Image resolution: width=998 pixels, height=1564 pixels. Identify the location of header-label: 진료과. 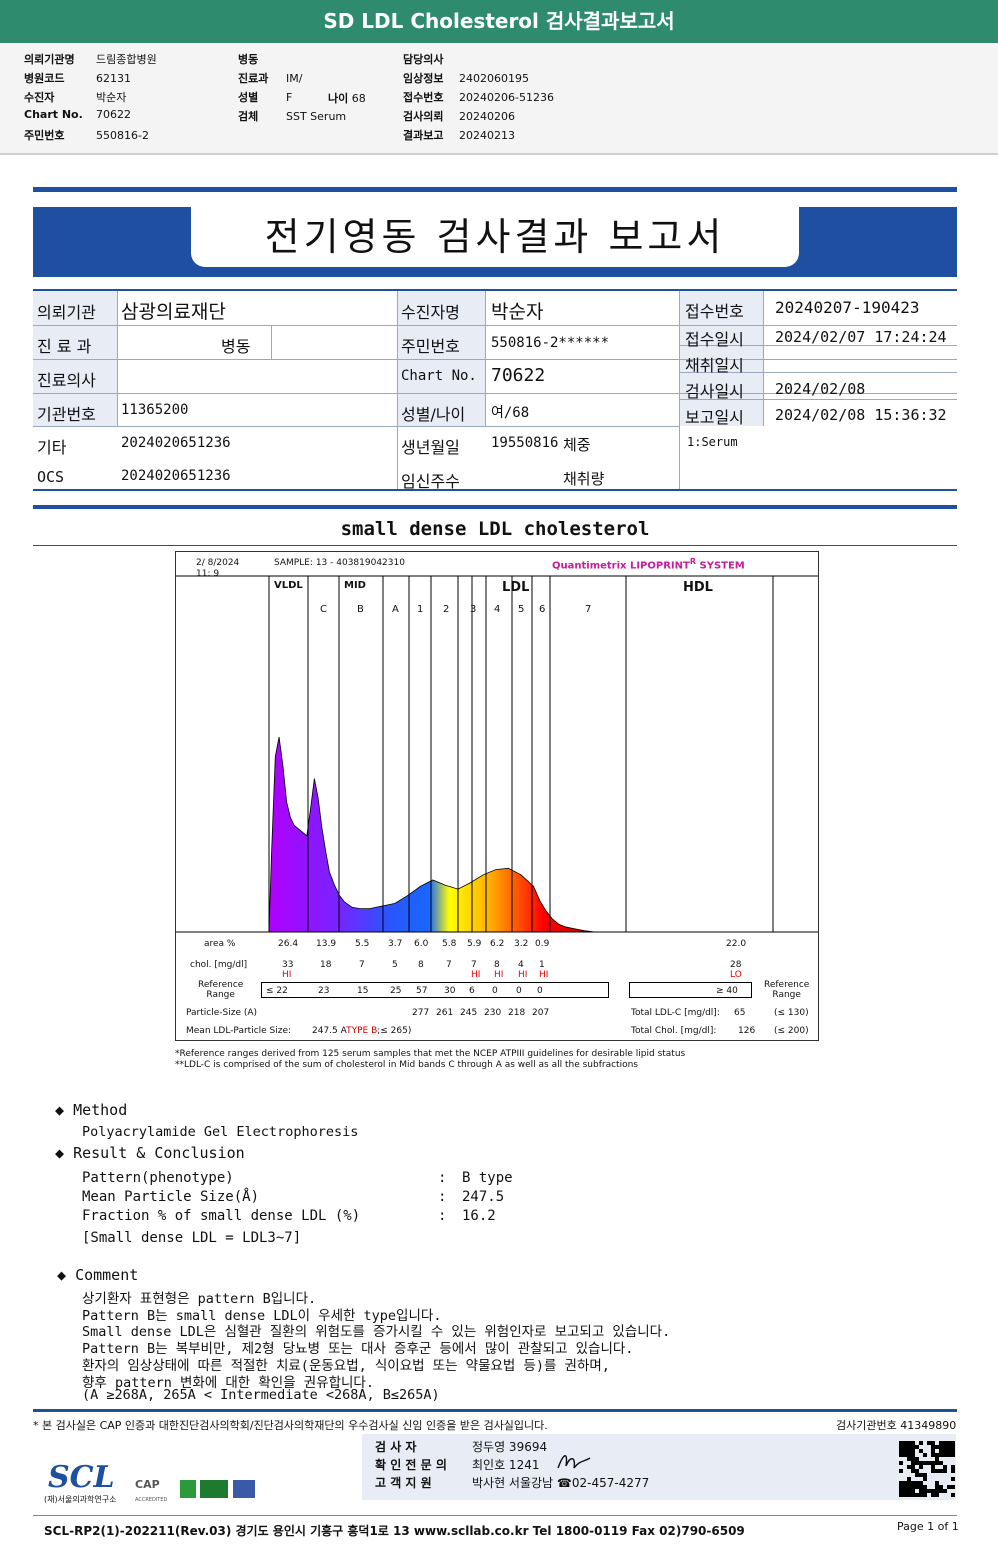
(253, 78).